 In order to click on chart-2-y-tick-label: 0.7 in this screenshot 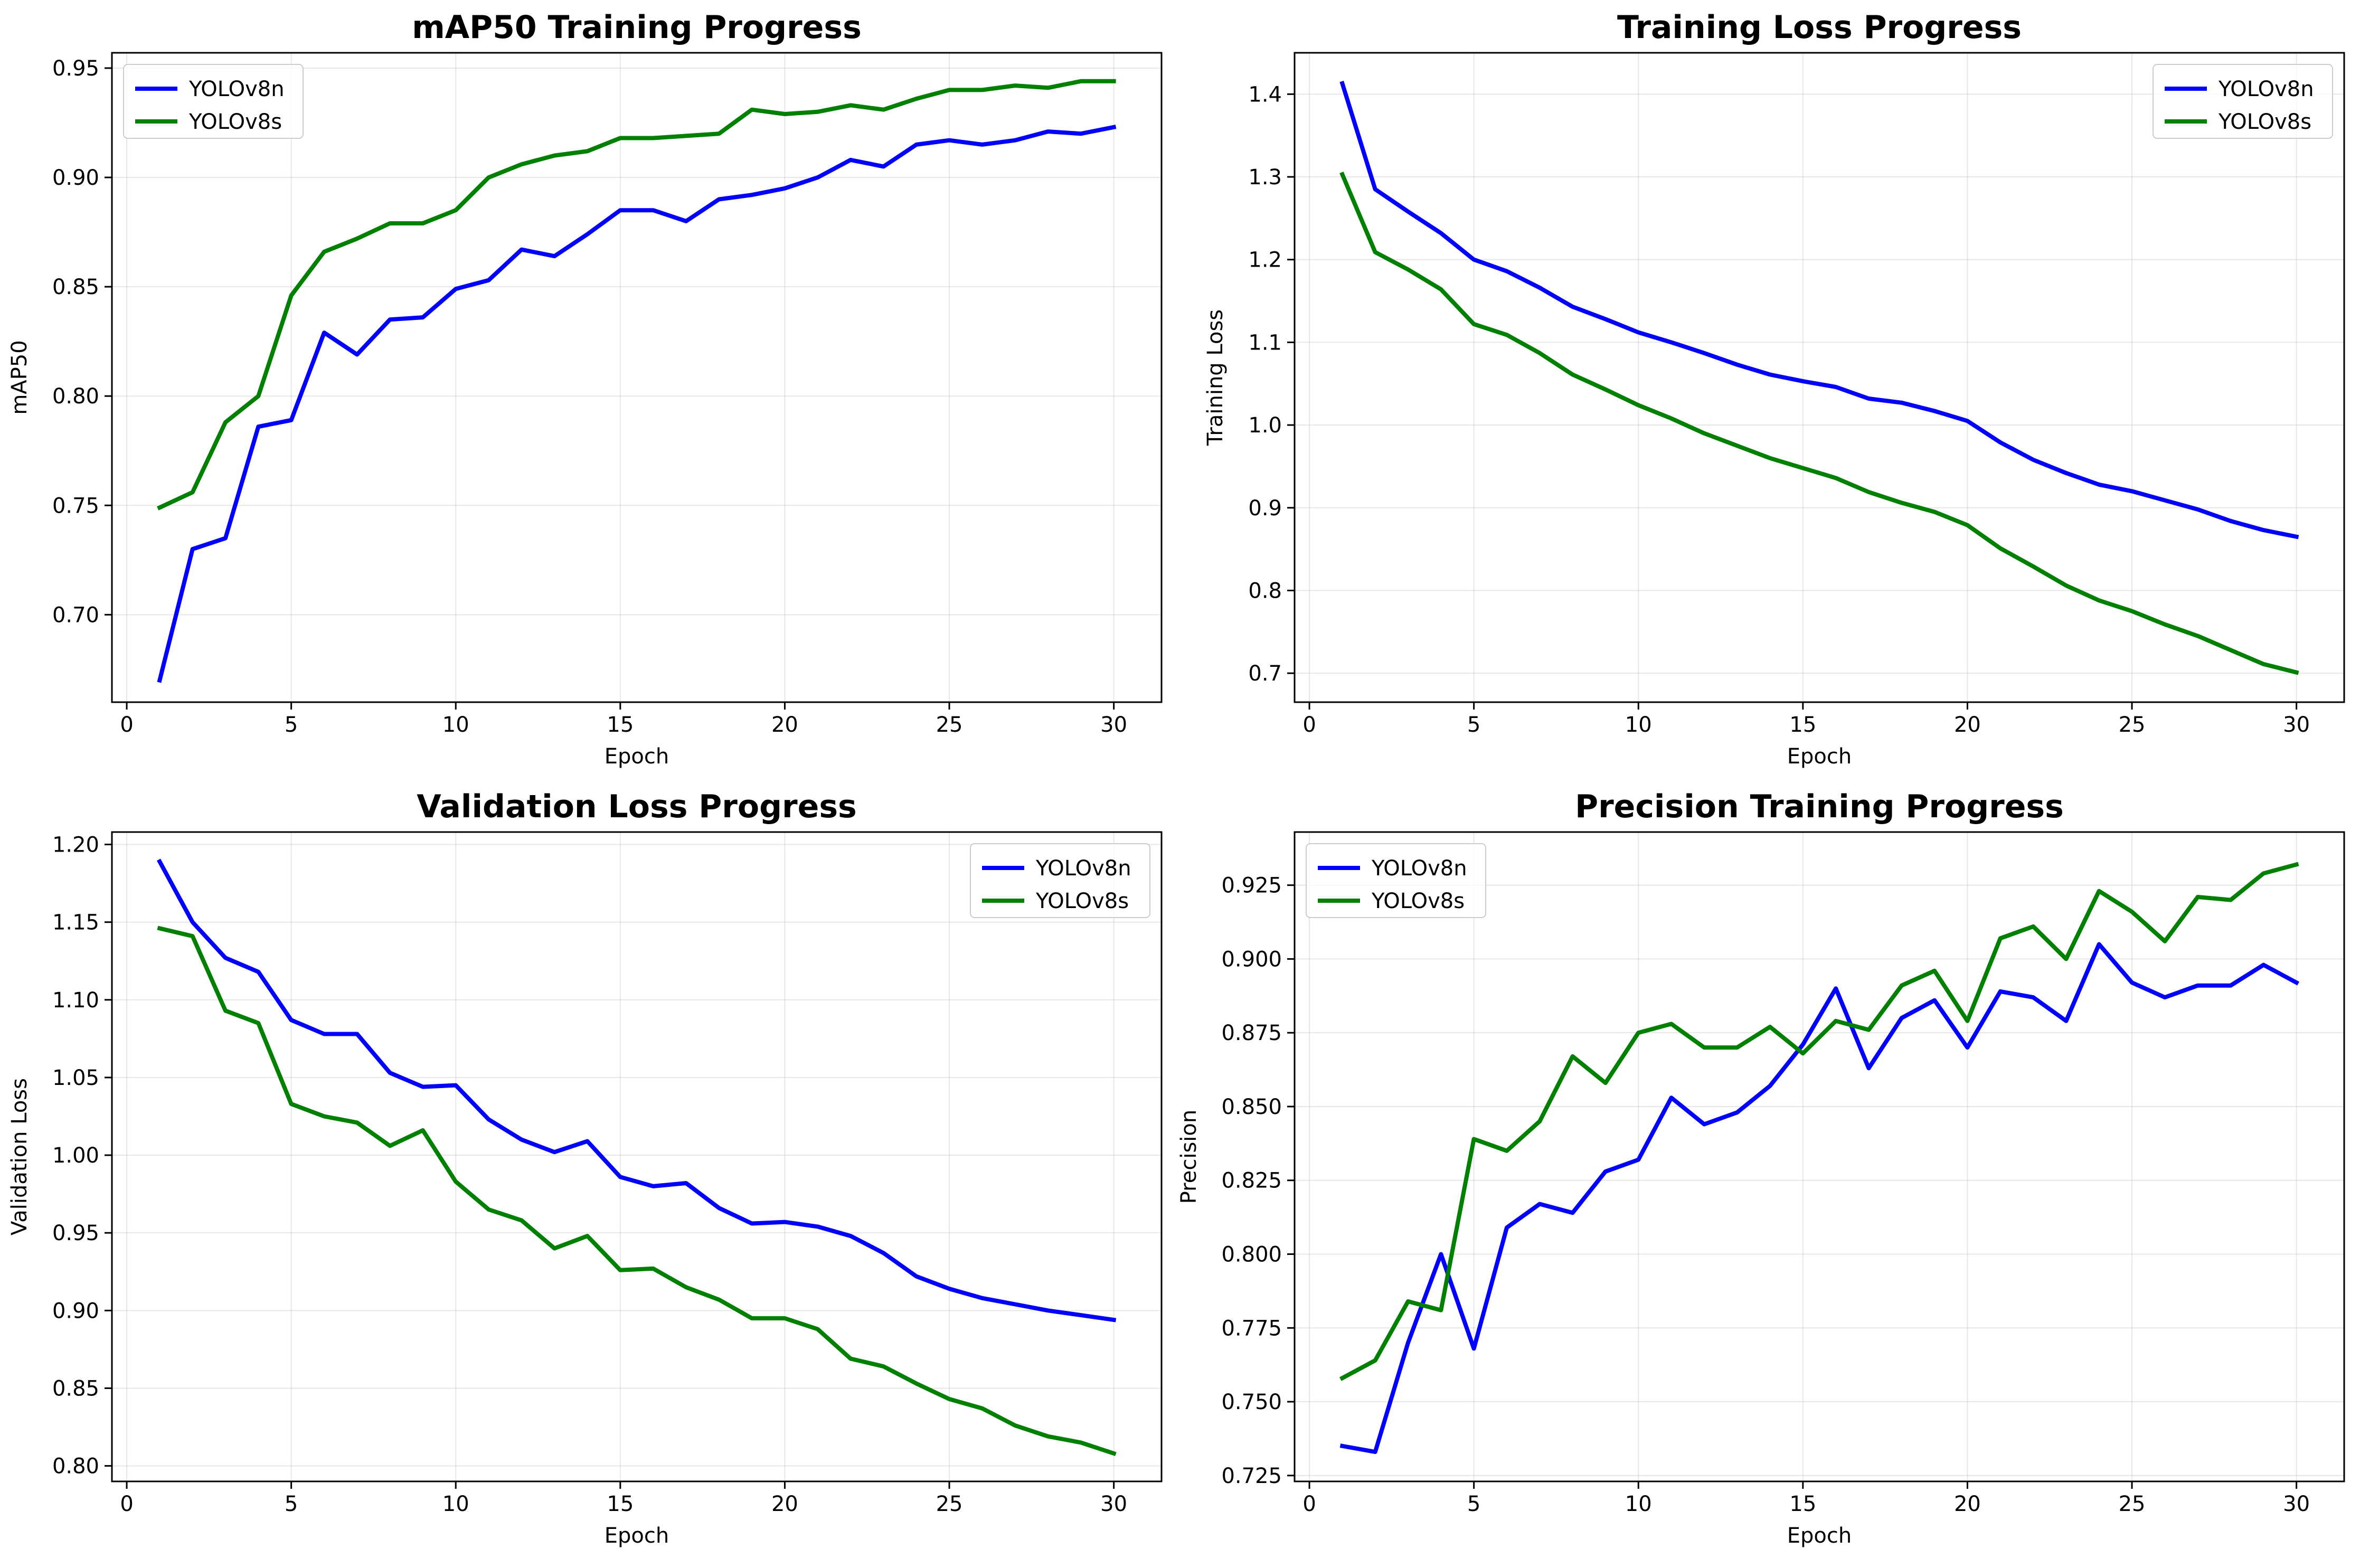, I will do `click(1265, 674)`.